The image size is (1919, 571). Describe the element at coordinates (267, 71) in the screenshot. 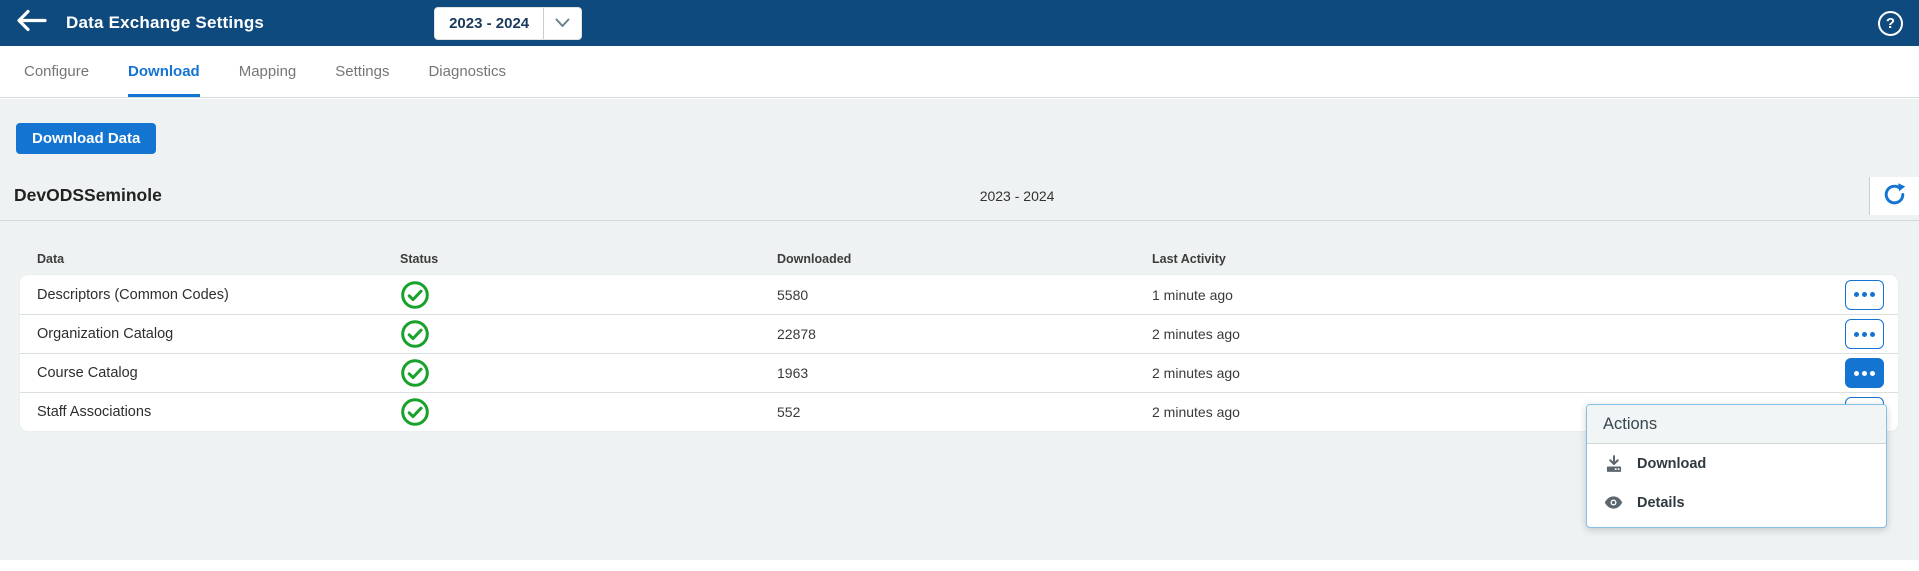

I see `tab-mapping: Mapping` at that location.